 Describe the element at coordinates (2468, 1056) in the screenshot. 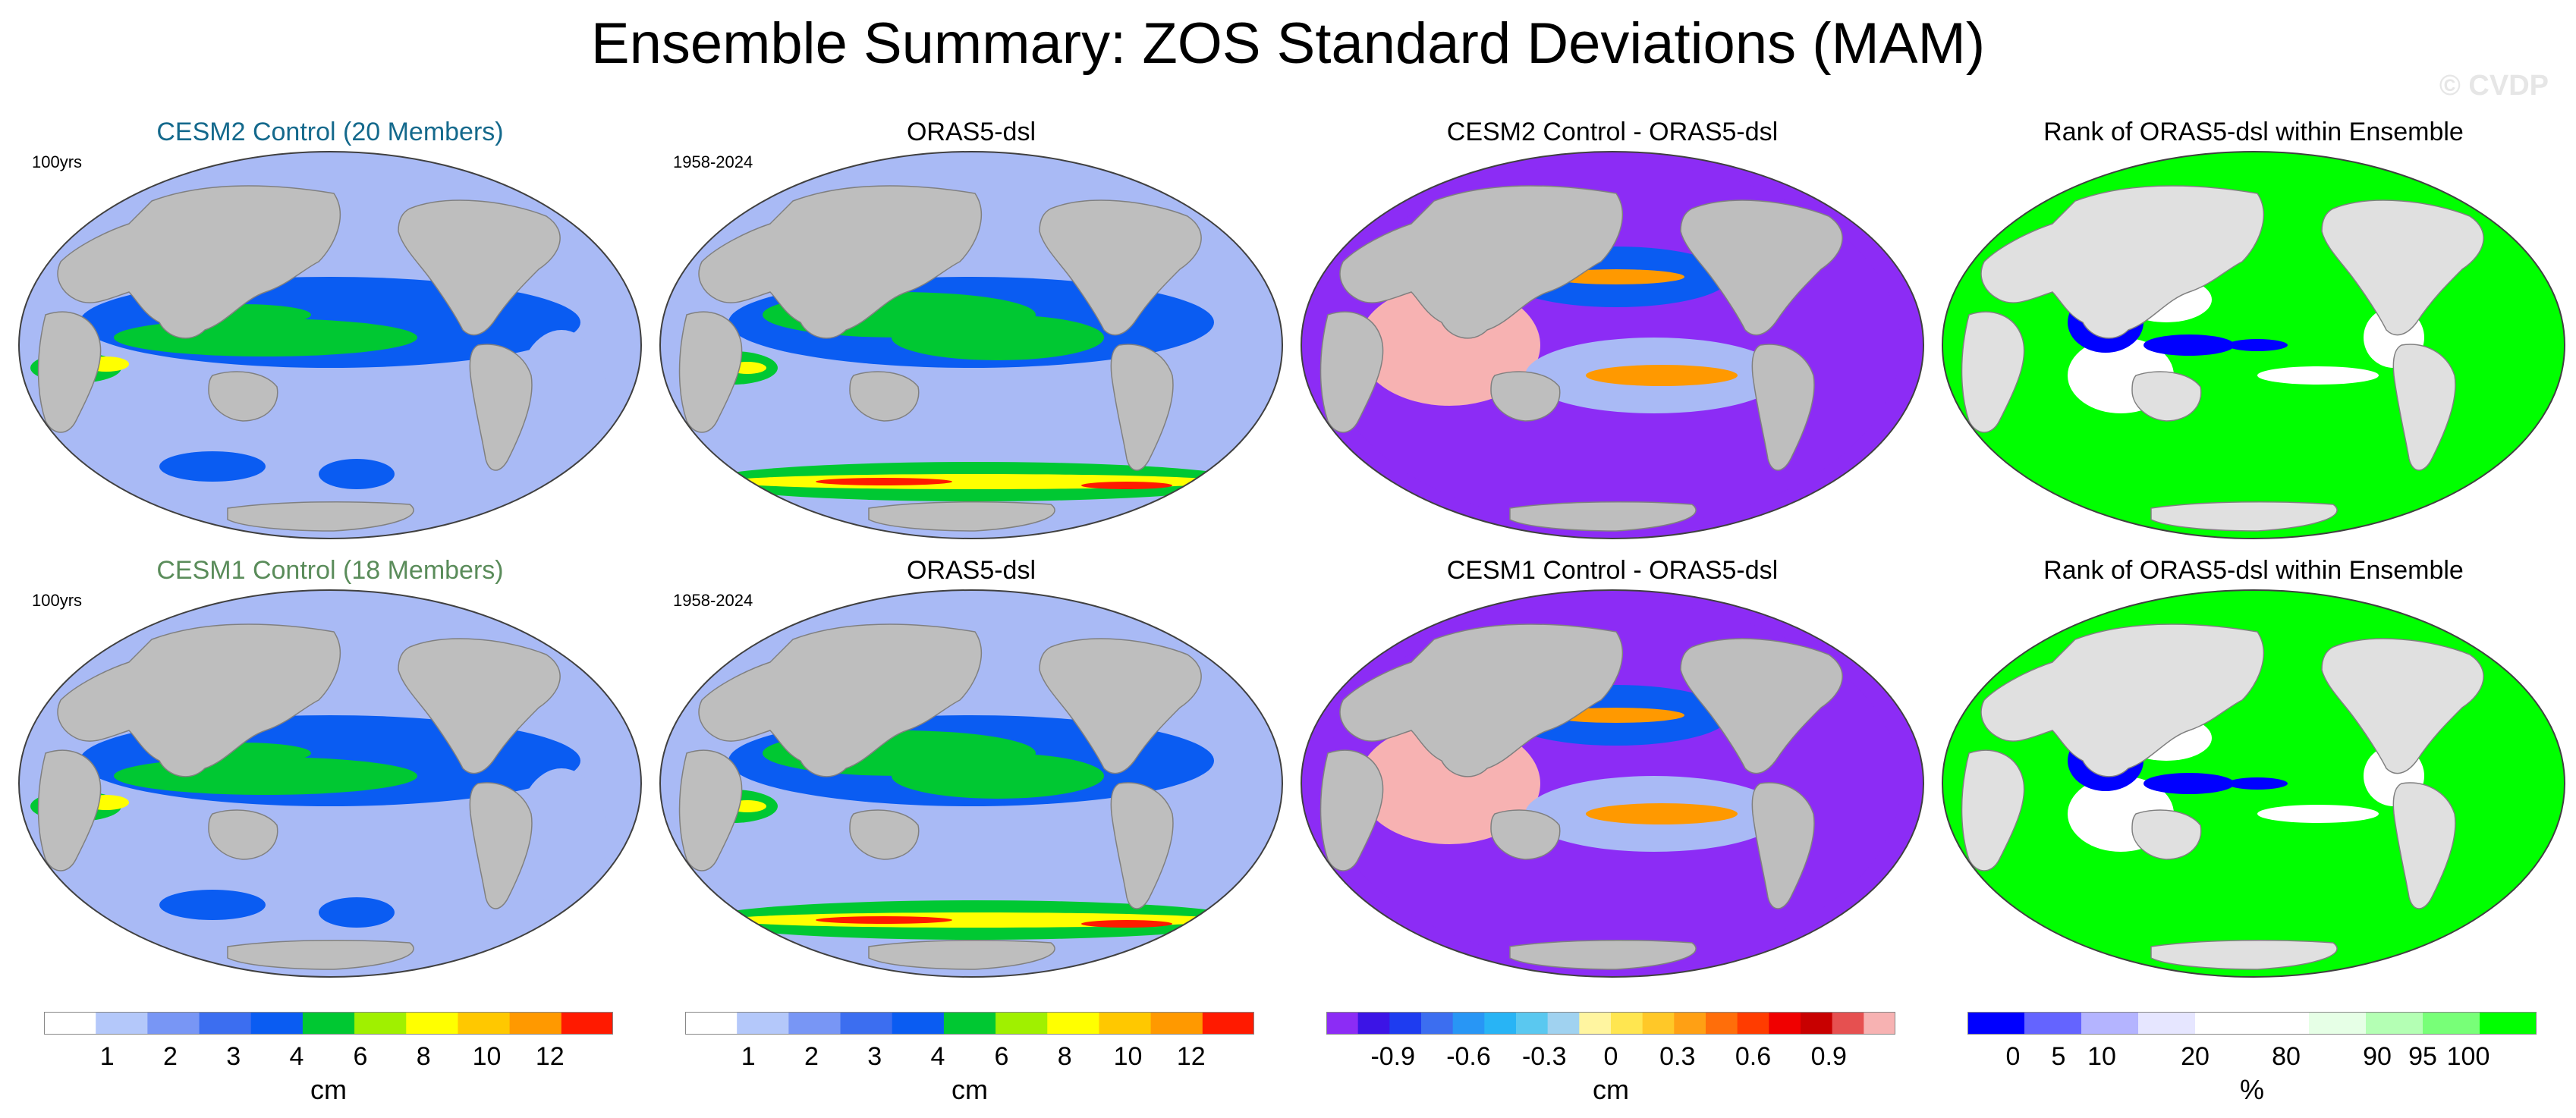

I see `colorbar-tick-label: 100` at that location.